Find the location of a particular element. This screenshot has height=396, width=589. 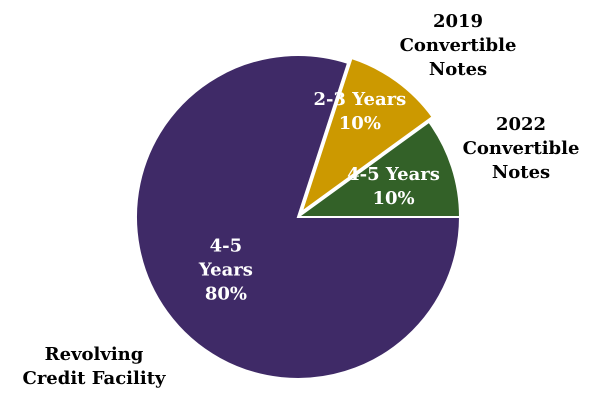

slice-category-label-line: 2019 is located at coordinates (458, 21).